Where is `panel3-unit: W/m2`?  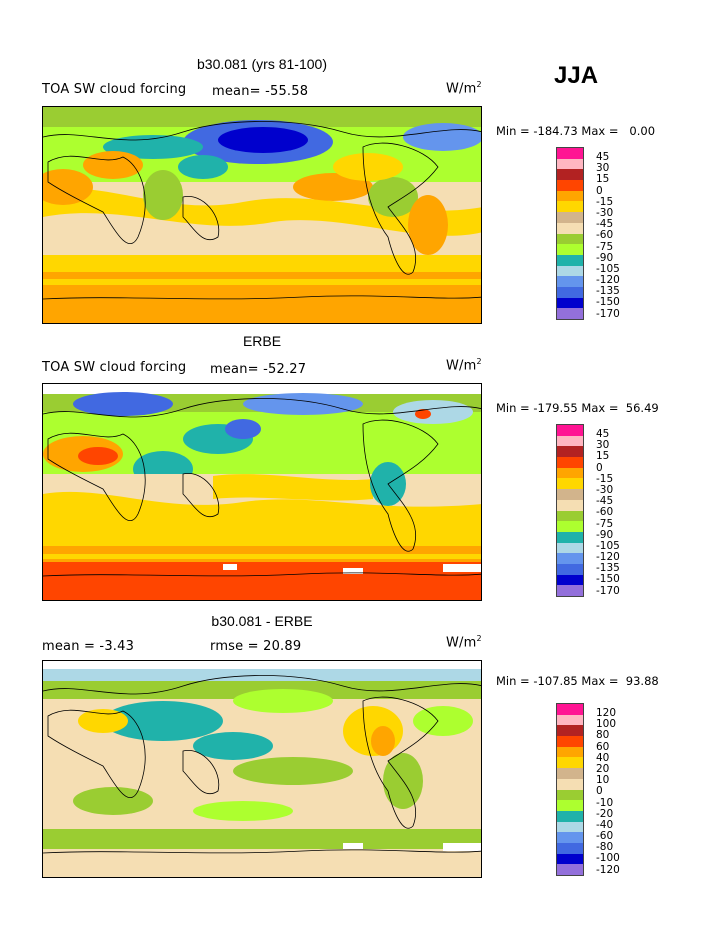 panel3-unit: W/m2 is located at coordinates (464, 642).